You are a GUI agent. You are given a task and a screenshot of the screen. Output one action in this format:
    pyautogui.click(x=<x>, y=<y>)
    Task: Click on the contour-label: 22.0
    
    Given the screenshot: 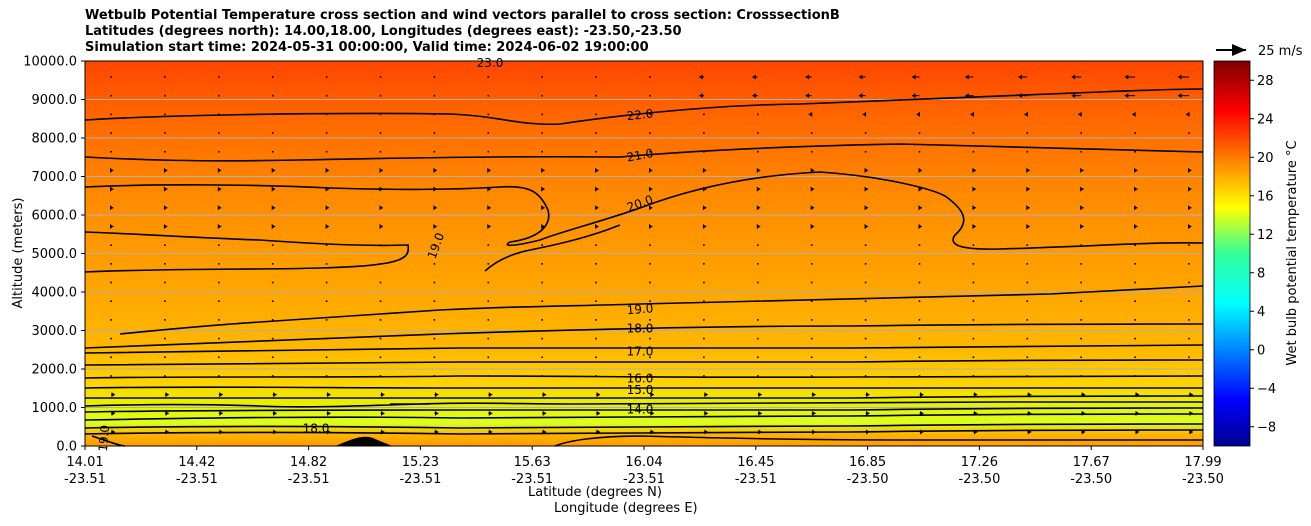 What is the action you would take?
    pyautogui.click(x=640, y=115)
    